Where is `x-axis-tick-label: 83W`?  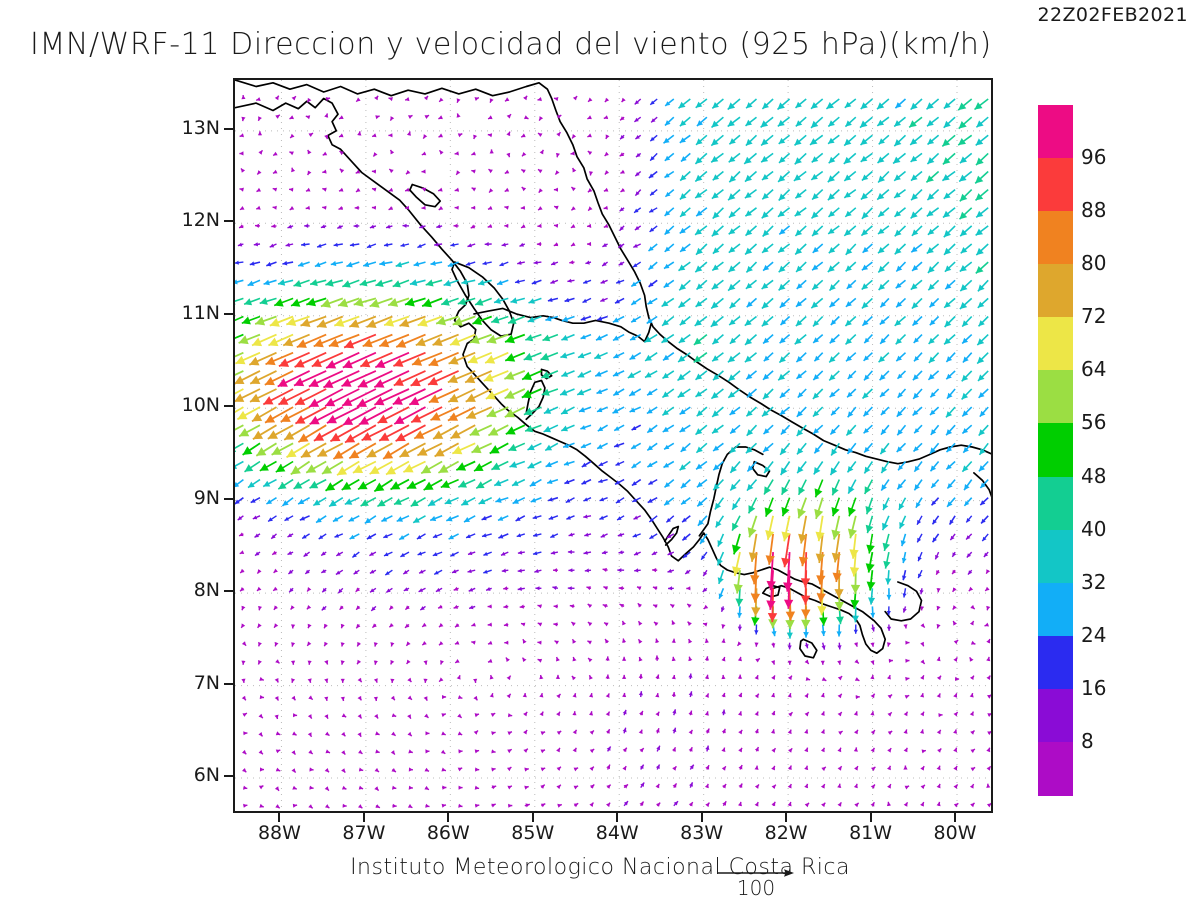 x-axis-tick-label: 83W is located at coordinates (702, 833).